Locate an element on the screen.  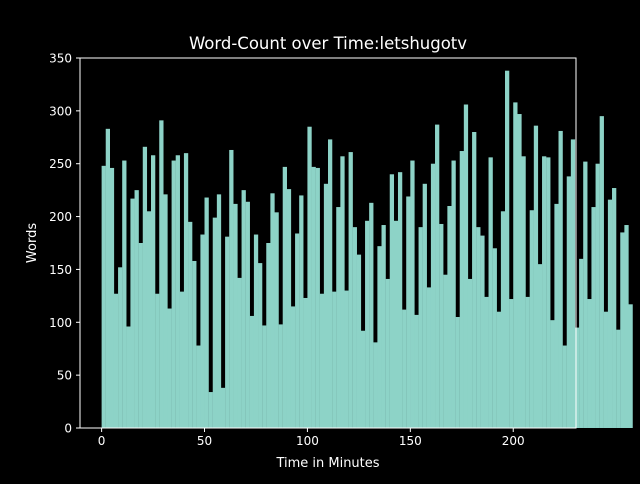
y-tick-label: 300 is located at coordinates (60, 111).